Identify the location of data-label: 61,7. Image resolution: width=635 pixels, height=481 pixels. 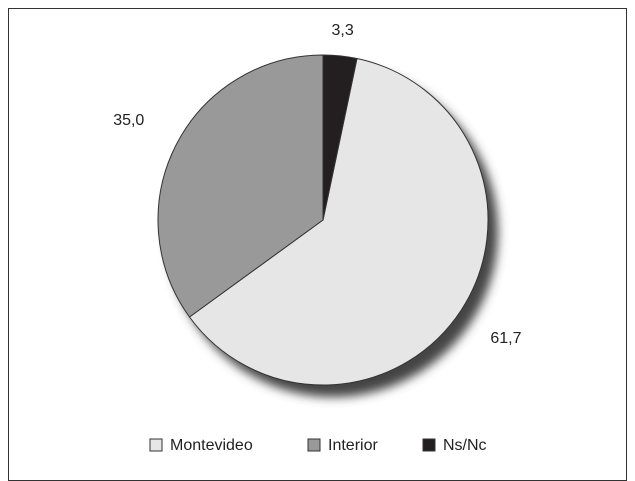
(505, 338).